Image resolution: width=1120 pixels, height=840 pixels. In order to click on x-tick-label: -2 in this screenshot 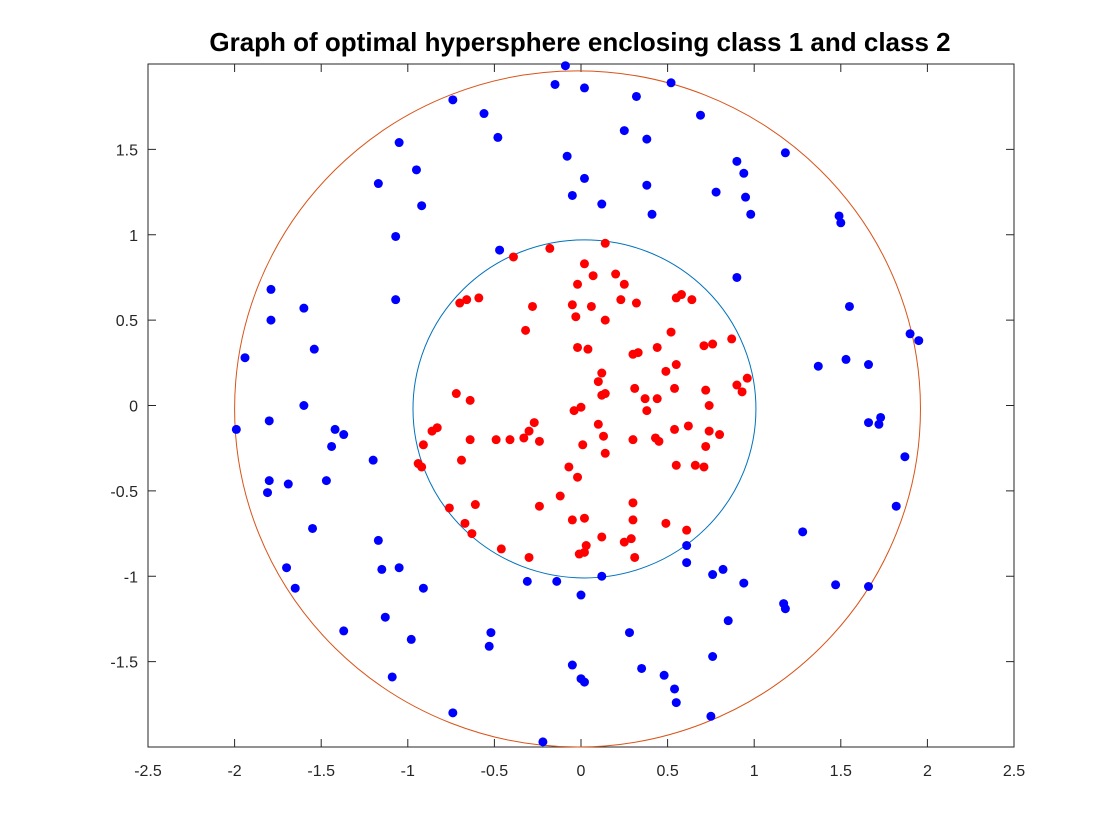, I will do `click(234, 771)`.